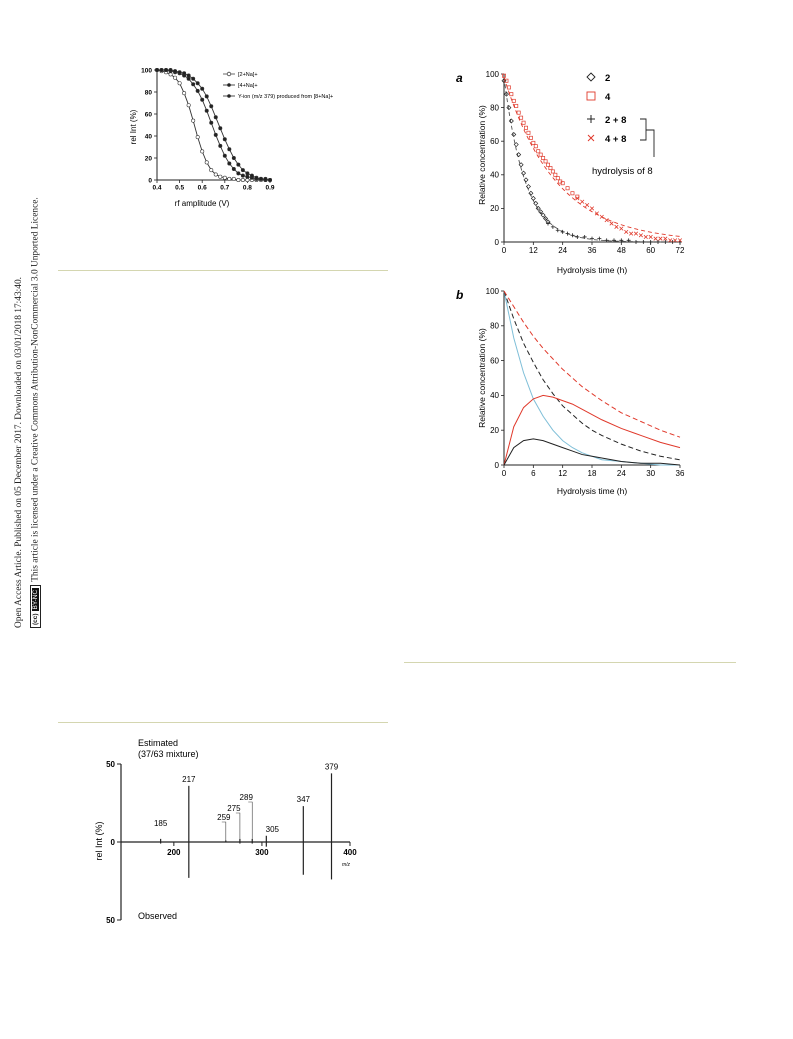 The width and height of the screenshot is (793, 1039). Describe the element at coordinates (592, 491) in the screenshot. I see `panel-b-xlabel: Hydrolysis time (h)` at that location.